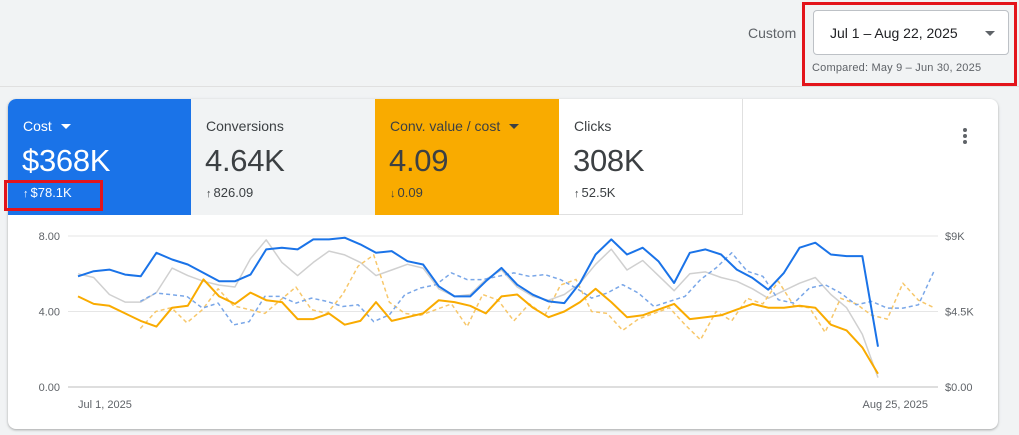 Image resolution: width=1019 pixels, height=435 pixels. I want to click on tile-conversions-label: Conversions, so click(245, 126).